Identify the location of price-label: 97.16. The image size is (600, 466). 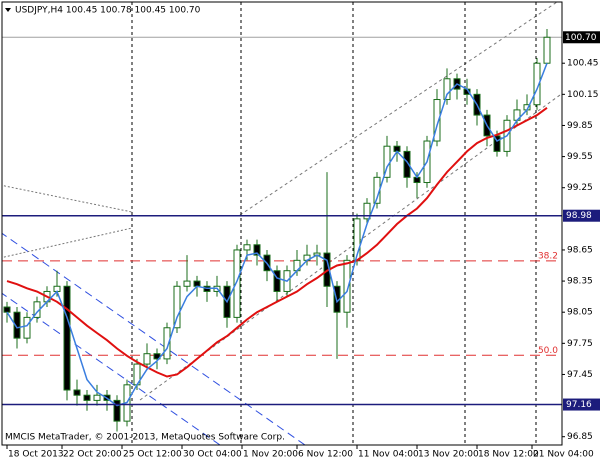
(579, 405).